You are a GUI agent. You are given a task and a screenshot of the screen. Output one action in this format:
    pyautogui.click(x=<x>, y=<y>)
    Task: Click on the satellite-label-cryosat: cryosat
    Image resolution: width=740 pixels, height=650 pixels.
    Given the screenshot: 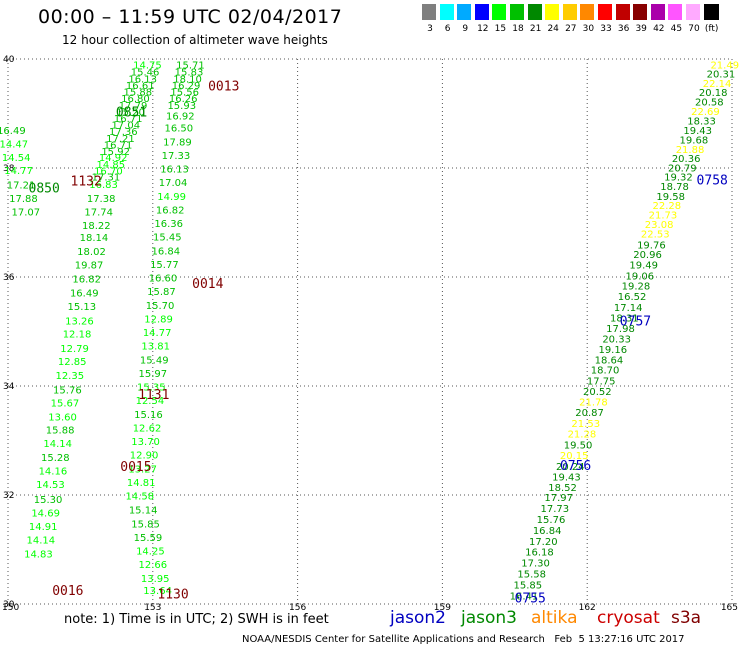 What is the action you would take?
    pyautogui.click(x=628, y=618)
    